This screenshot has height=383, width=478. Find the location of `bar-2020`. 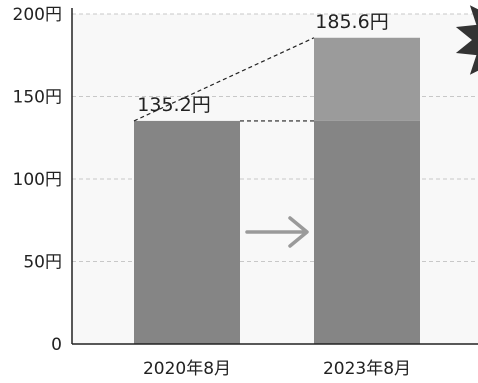

bar-2020 is located at coordinates (187, 232).